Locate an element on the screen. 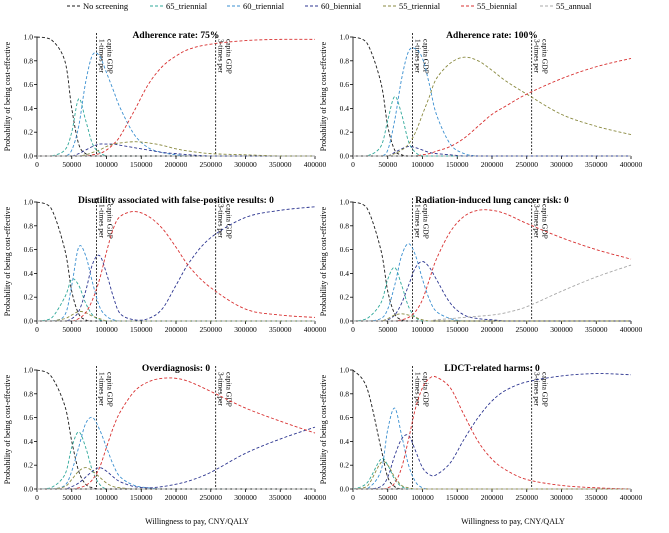 This screenshot has height=533, width=669. legend-label: 55_annual is located at coordinates (574, 6).